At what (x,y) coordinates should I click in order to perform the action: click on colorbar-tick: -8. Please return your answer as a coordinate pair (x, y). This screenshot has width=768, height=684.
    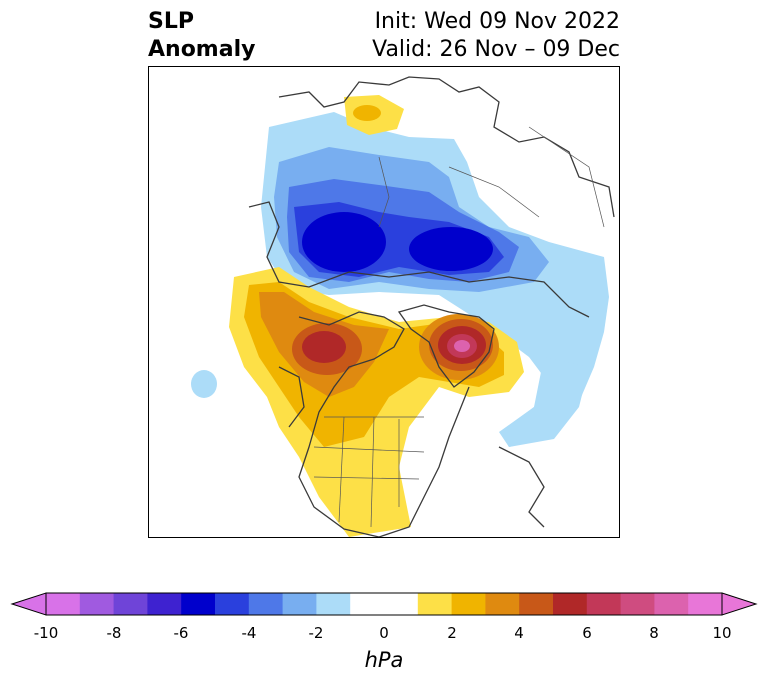
    Looking at the image, I should click on (114, 633).